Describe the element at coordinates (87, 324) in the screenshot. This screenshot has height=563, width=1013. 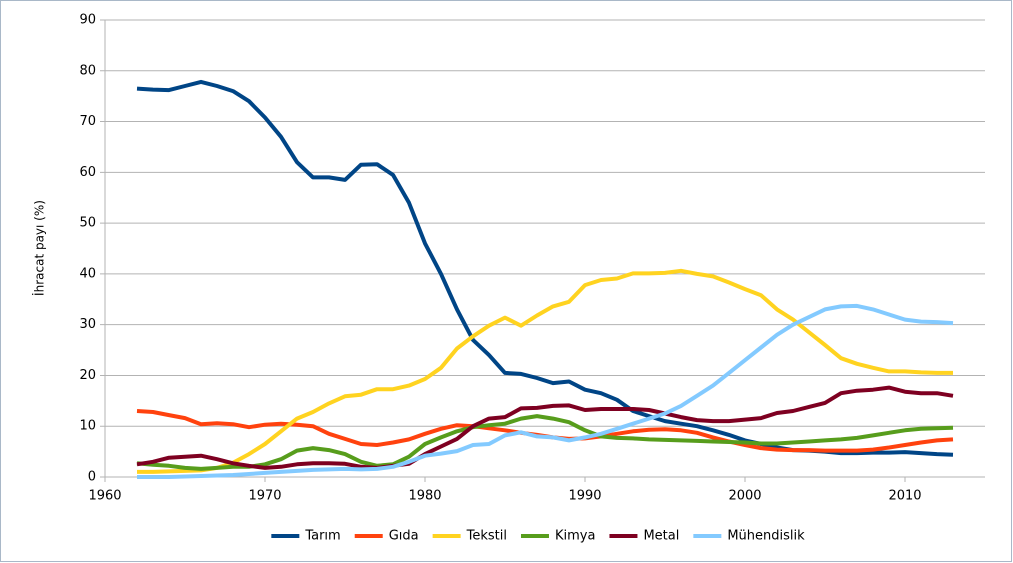
I see `y-tick-label: 30` at that location.